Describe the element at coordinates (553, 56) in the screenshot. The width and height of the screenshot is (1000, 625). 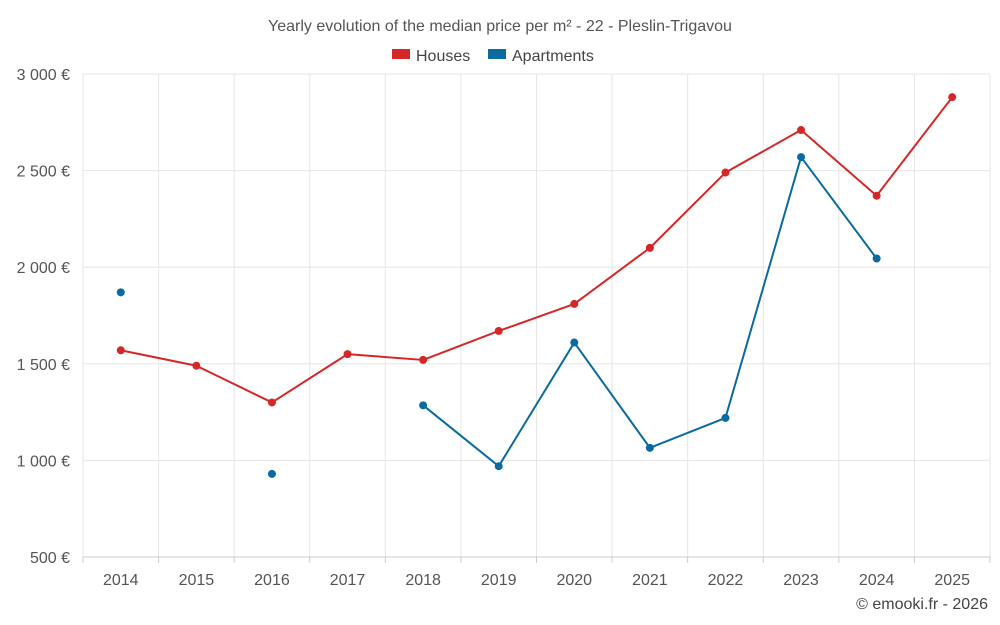
I see `legend-label: Apartments` at that location.